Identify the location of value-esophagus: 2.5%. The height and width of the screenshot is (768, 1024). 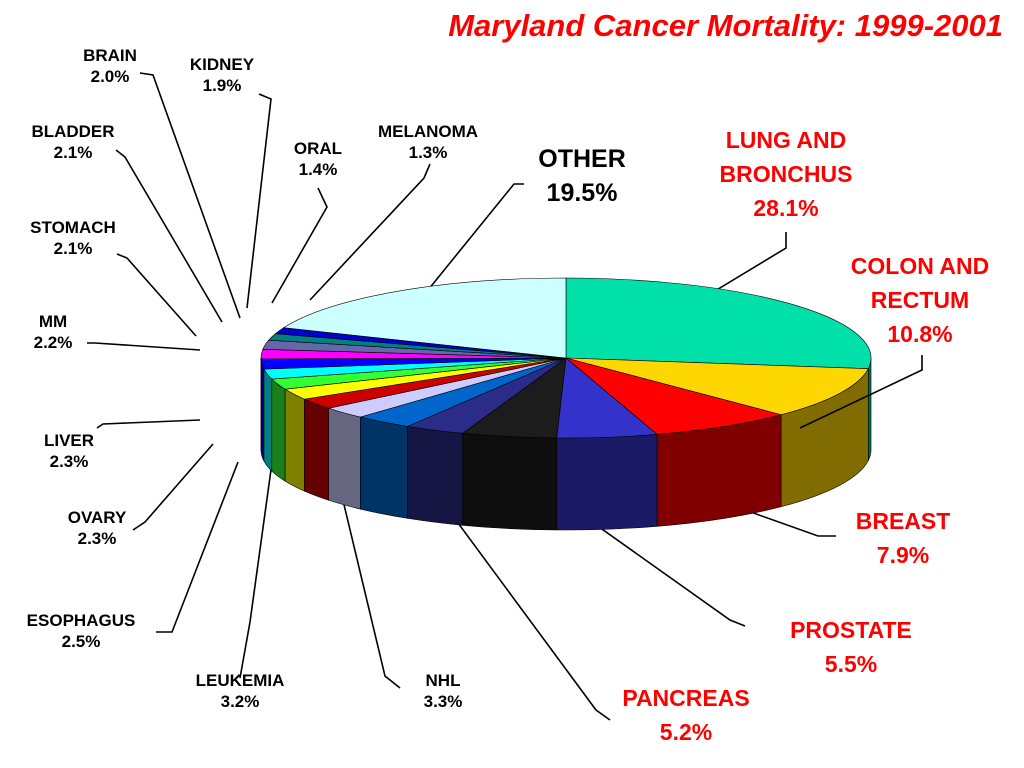
(81, 641).